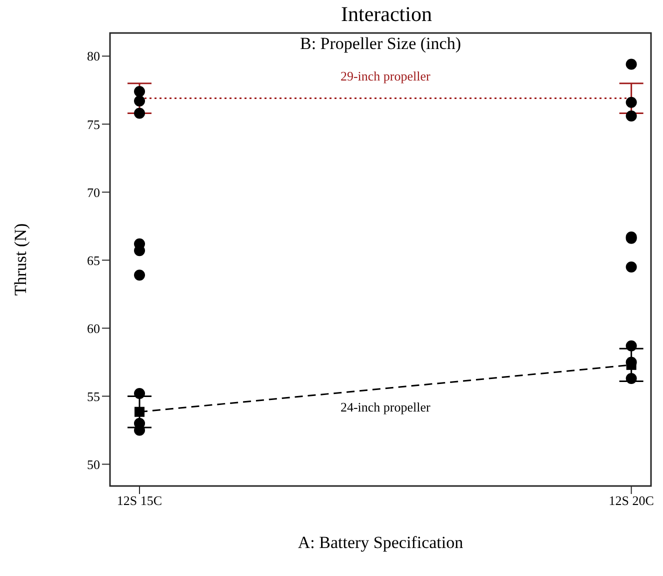 Image resolution: width=663 pixels, height=576 pixels. I want to click on y-tick-label: 60, so click(93, 328).